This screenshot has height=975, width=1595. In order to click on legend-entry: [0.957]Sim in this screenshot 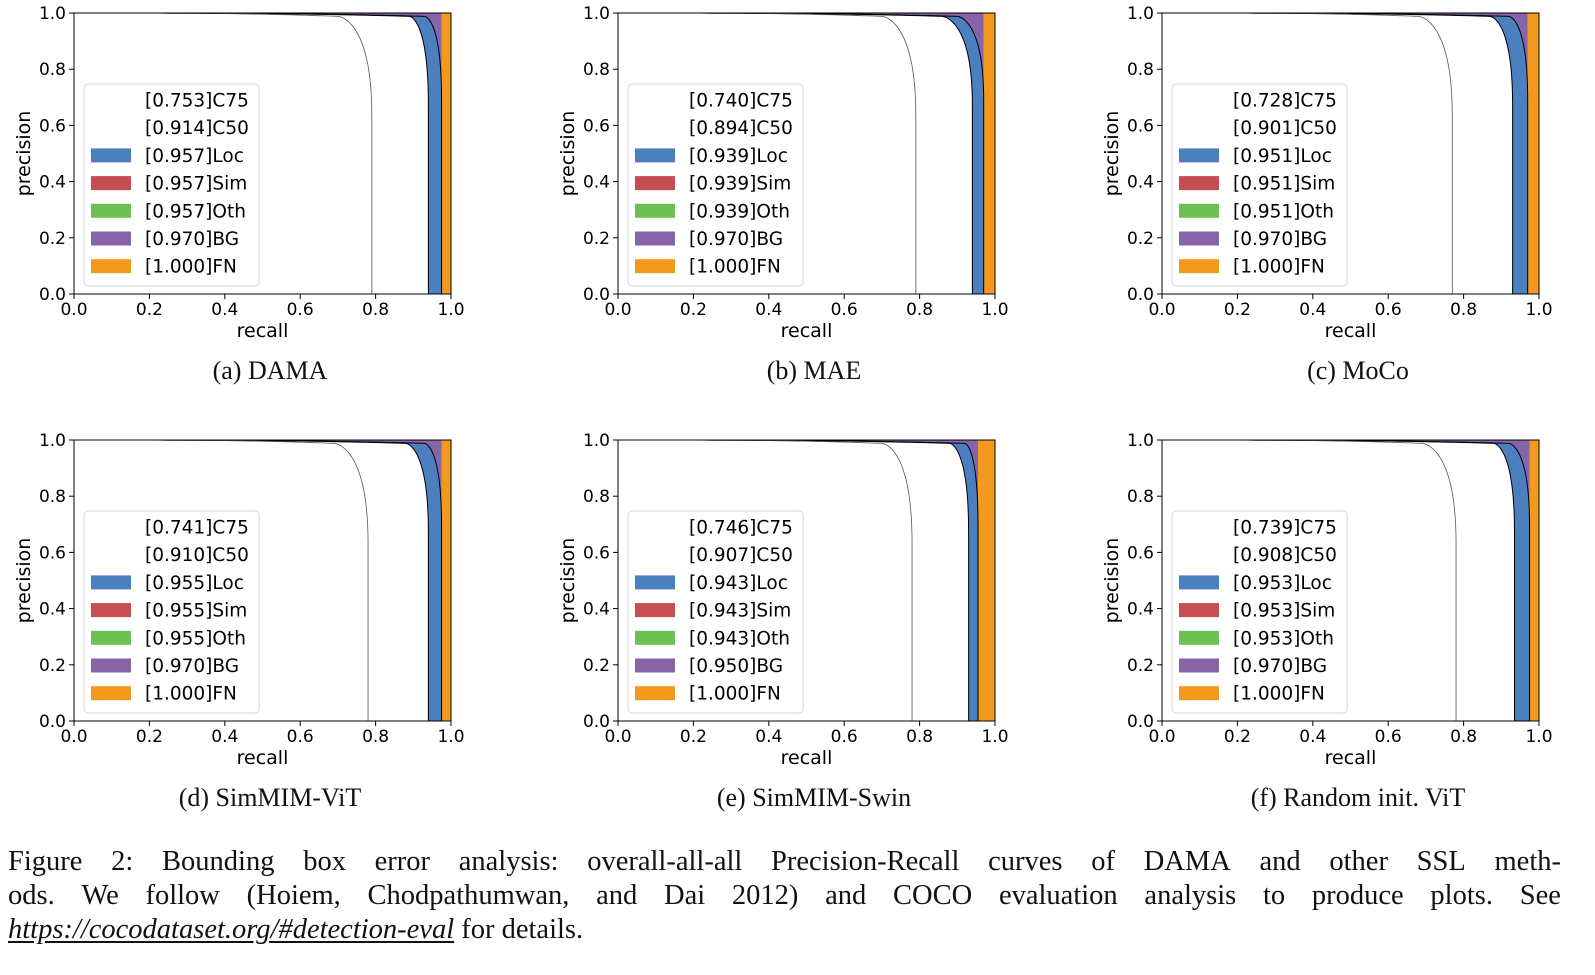, I will do `click(196, 184)`.